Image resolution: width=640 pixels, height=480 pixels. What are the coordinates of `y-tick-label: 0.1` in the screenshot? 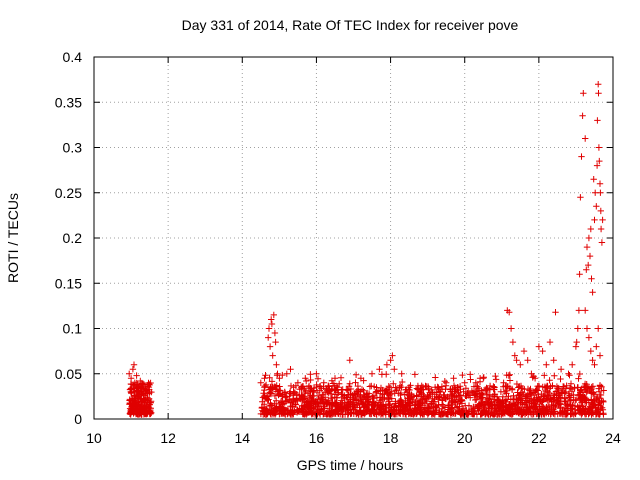 It's located at (73, 329).